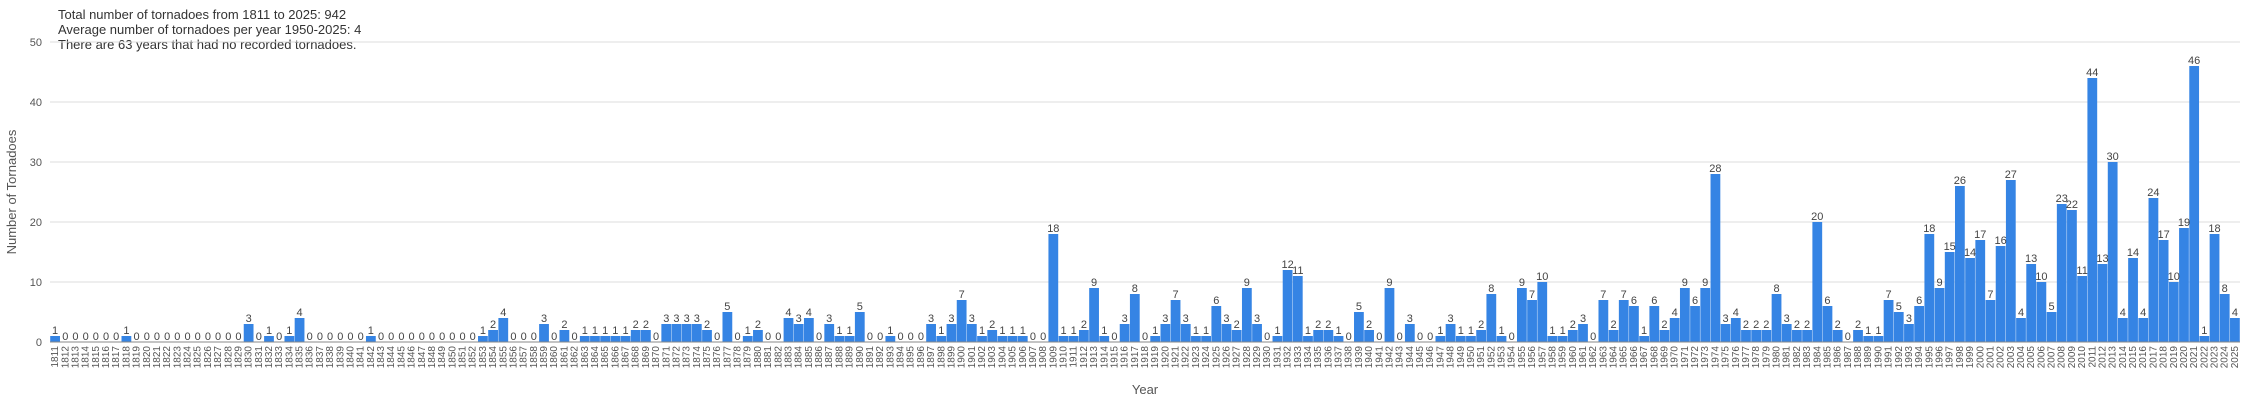 This screenshot has height=400, width=2250. I want to click on x-tick-label: 1879, so click(748, 357).